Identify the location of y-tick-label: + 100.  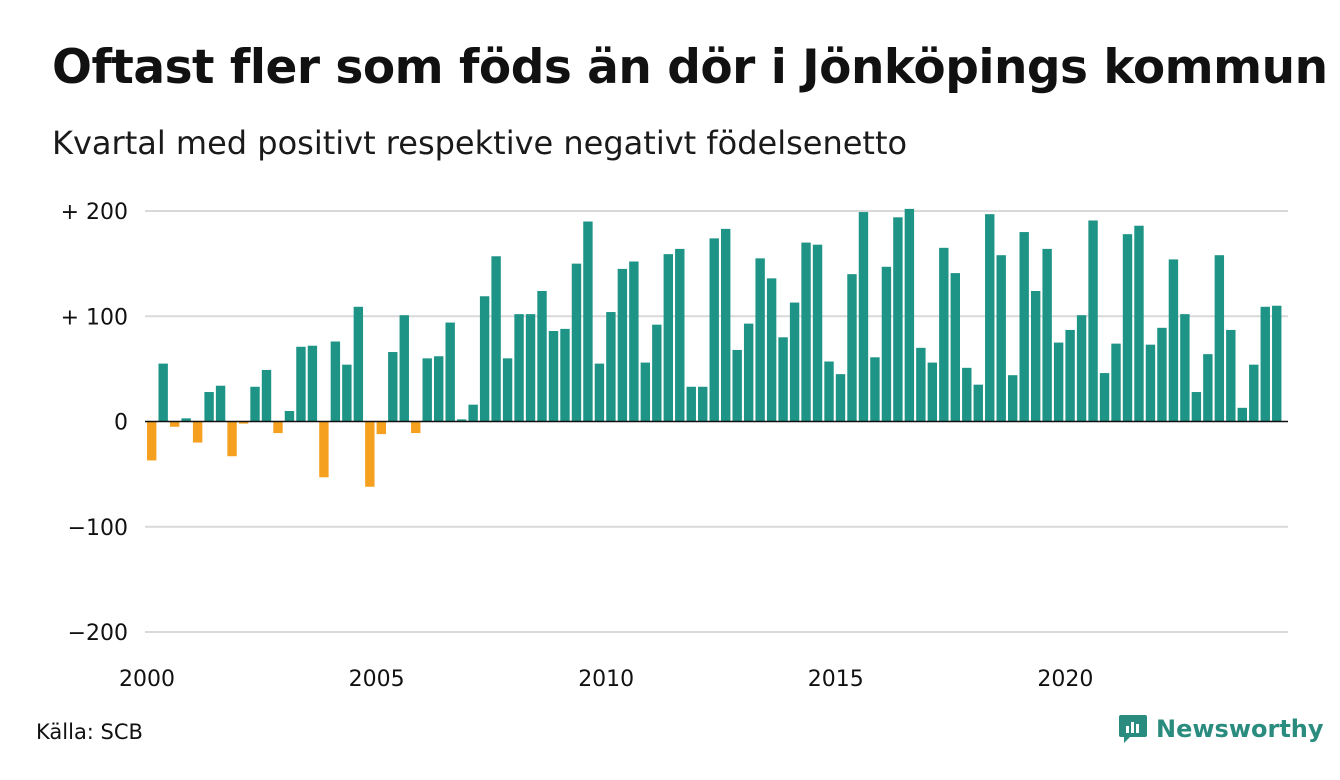
(94, 317).